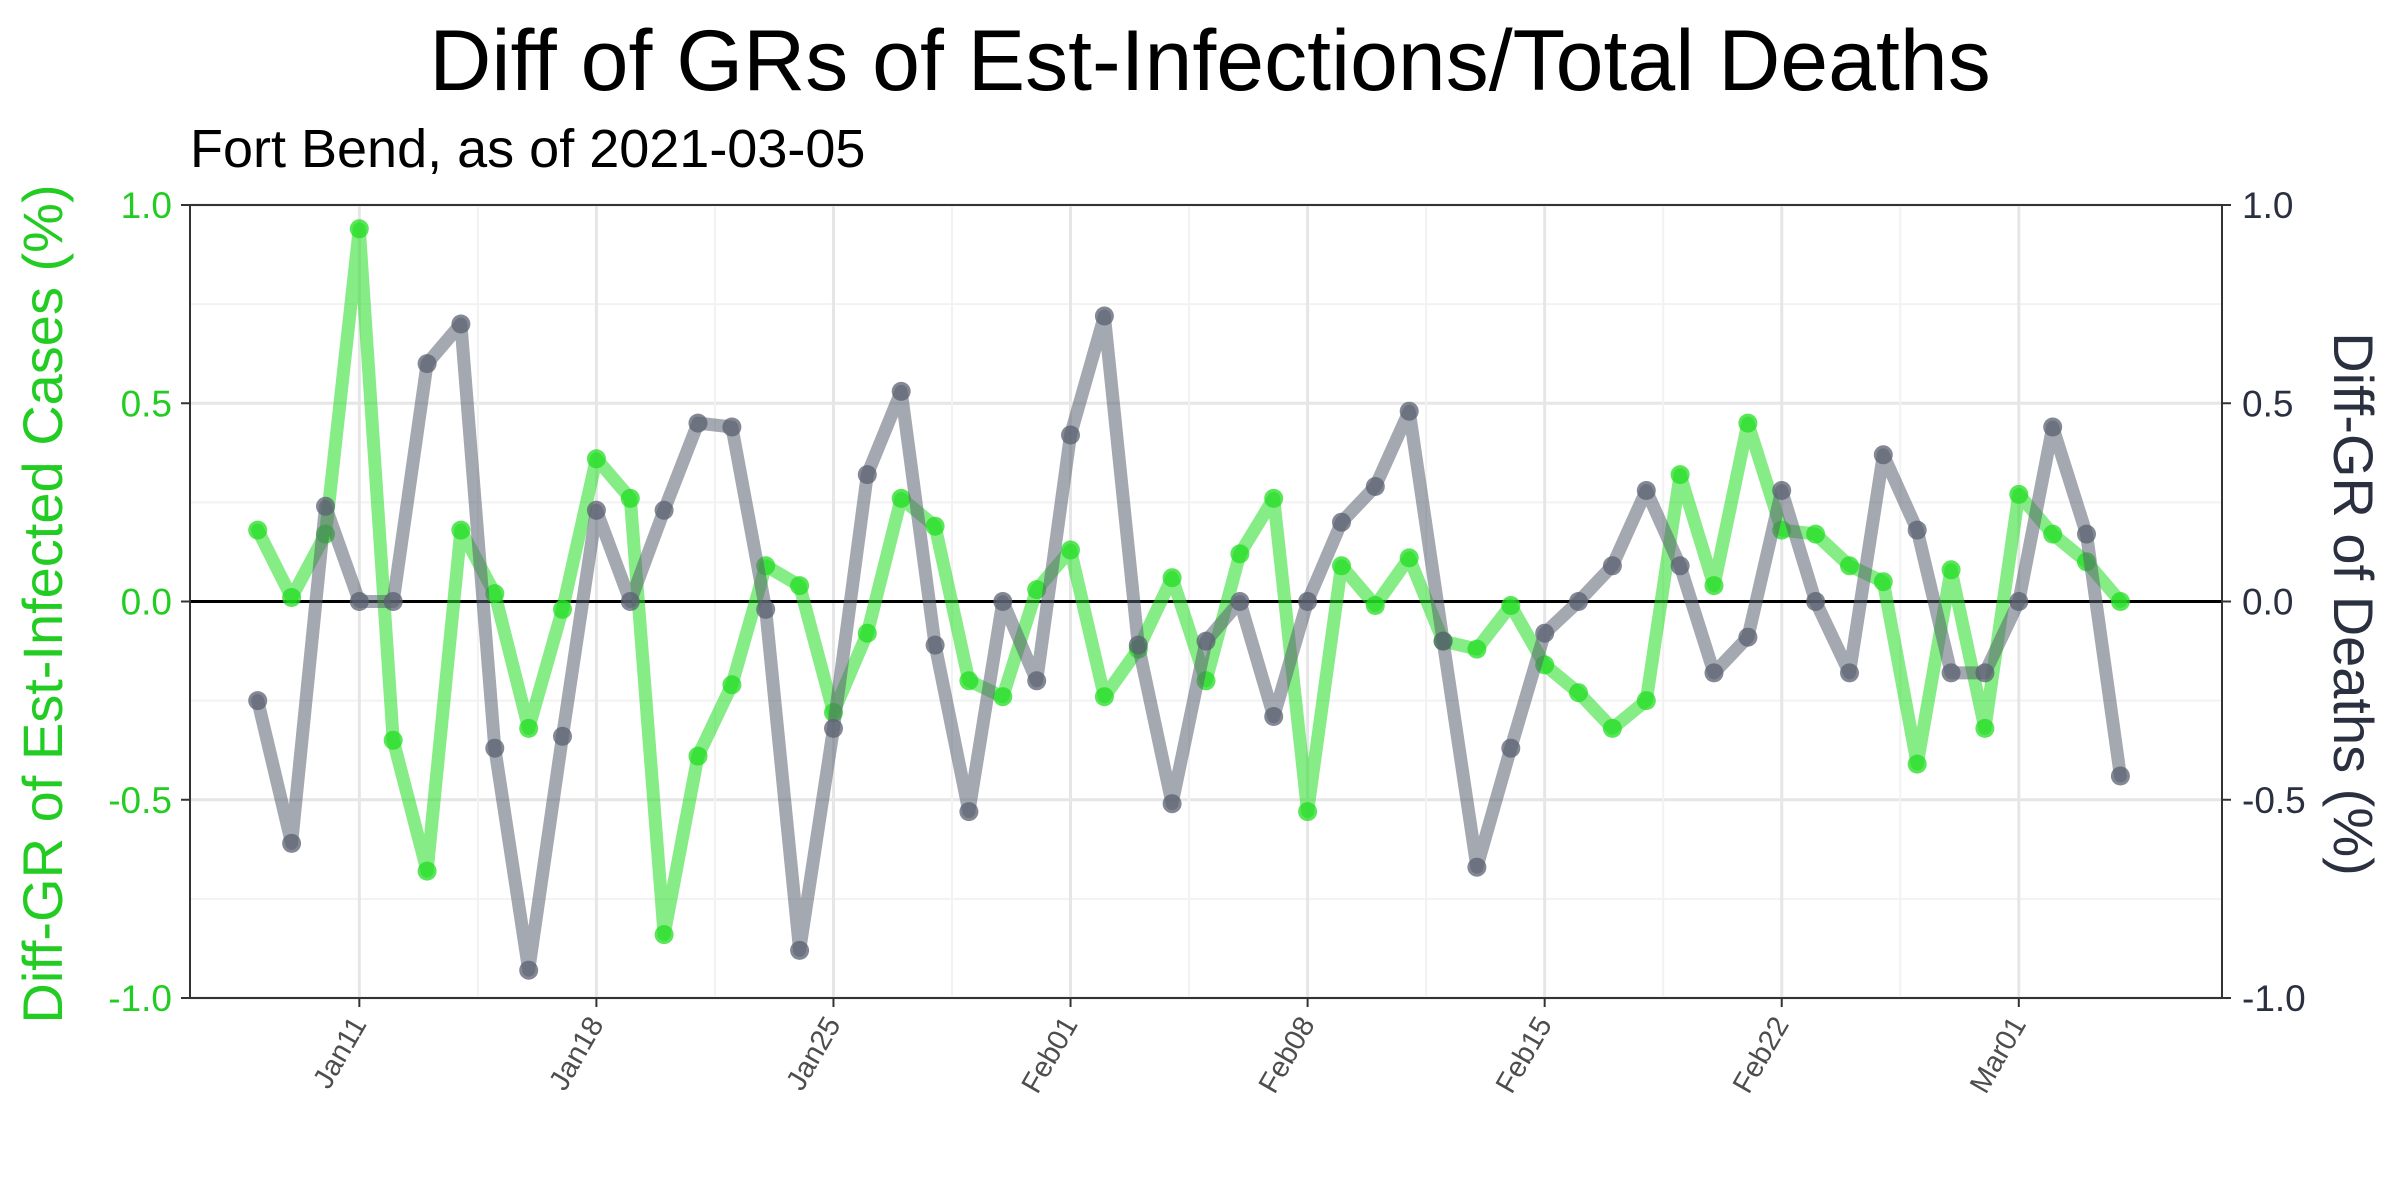  What do you see at coordinates (2353, 604) in the screenshot?
I see `y-axis-right-title: Diff-GR of Deaths (%)` at bounding box center [2353, 604].